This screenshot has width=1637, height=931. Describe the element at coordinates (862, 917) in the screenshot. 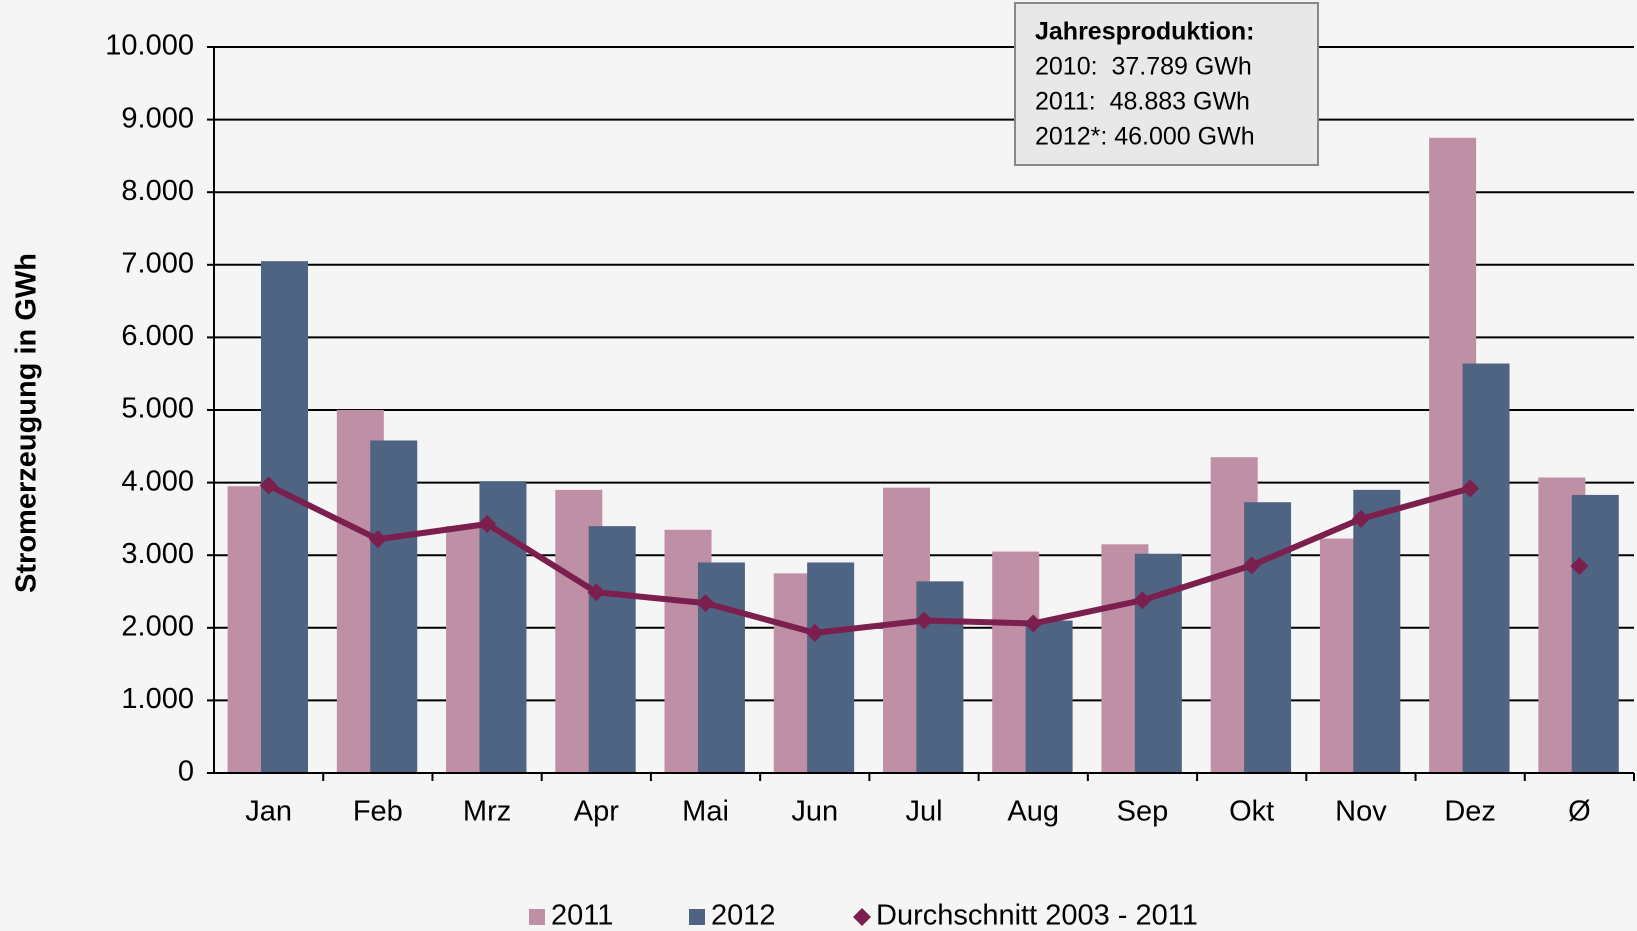

I see `legend-marker` at that location.